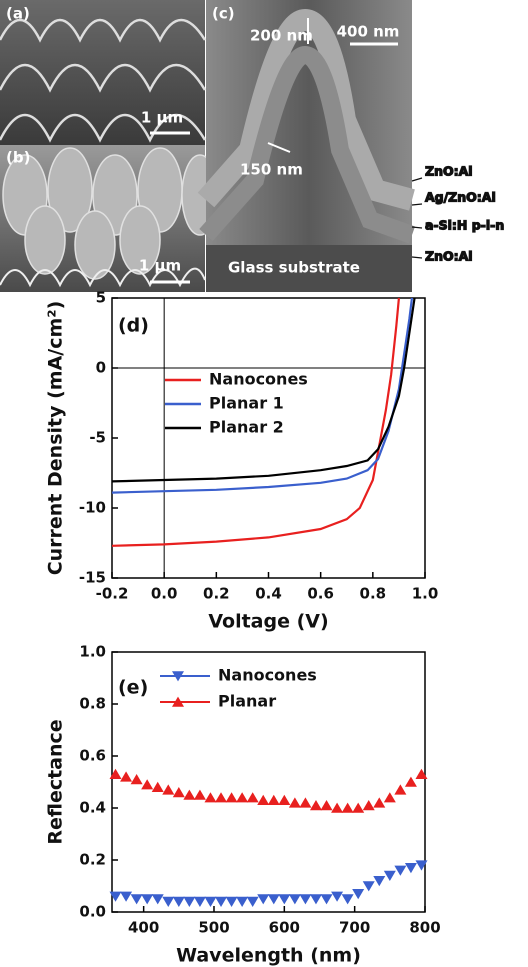  I want to click on y-tick-label: -5, so click(97, 438).